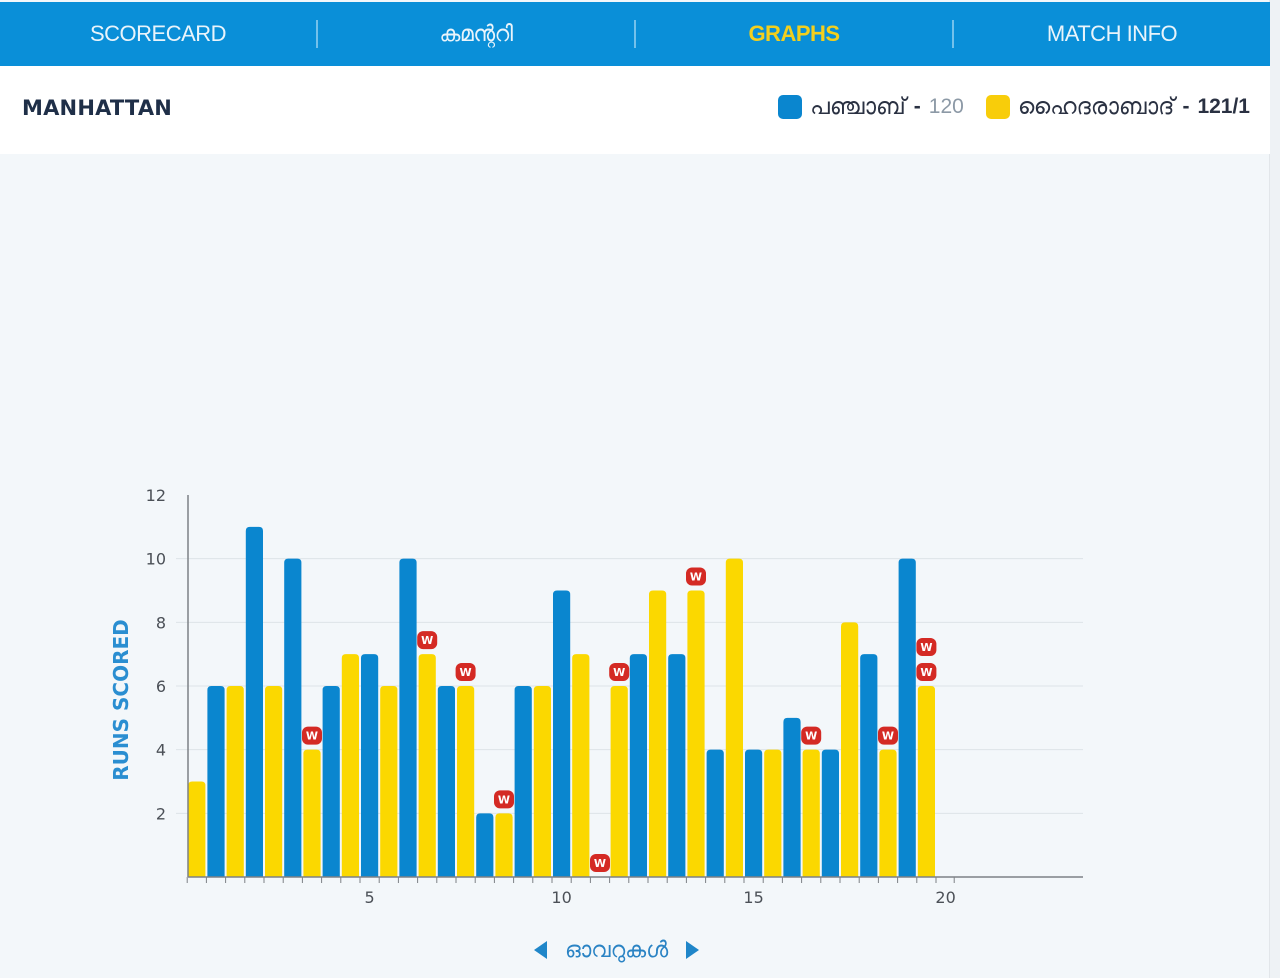 The height and width of the screenshot is (978, 1280). What do you see at coordinates (946, 106) in the screenshot?
I see `legend-team-score: 120` at bounding box center [946, 106].